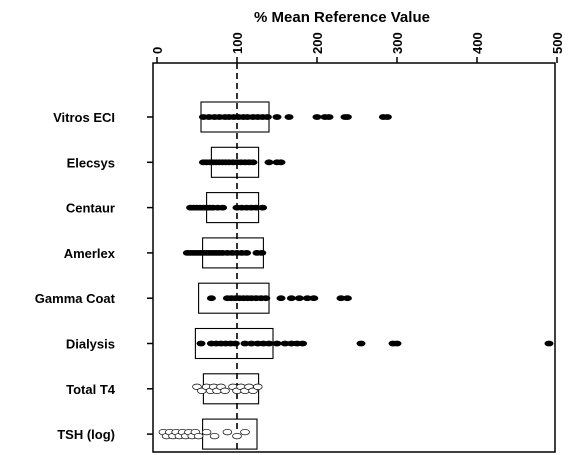 The height and width of the screenshot is (455, 574). I want to click on category-label-gamma-coat: Gamma Coat, so click(75, 298).